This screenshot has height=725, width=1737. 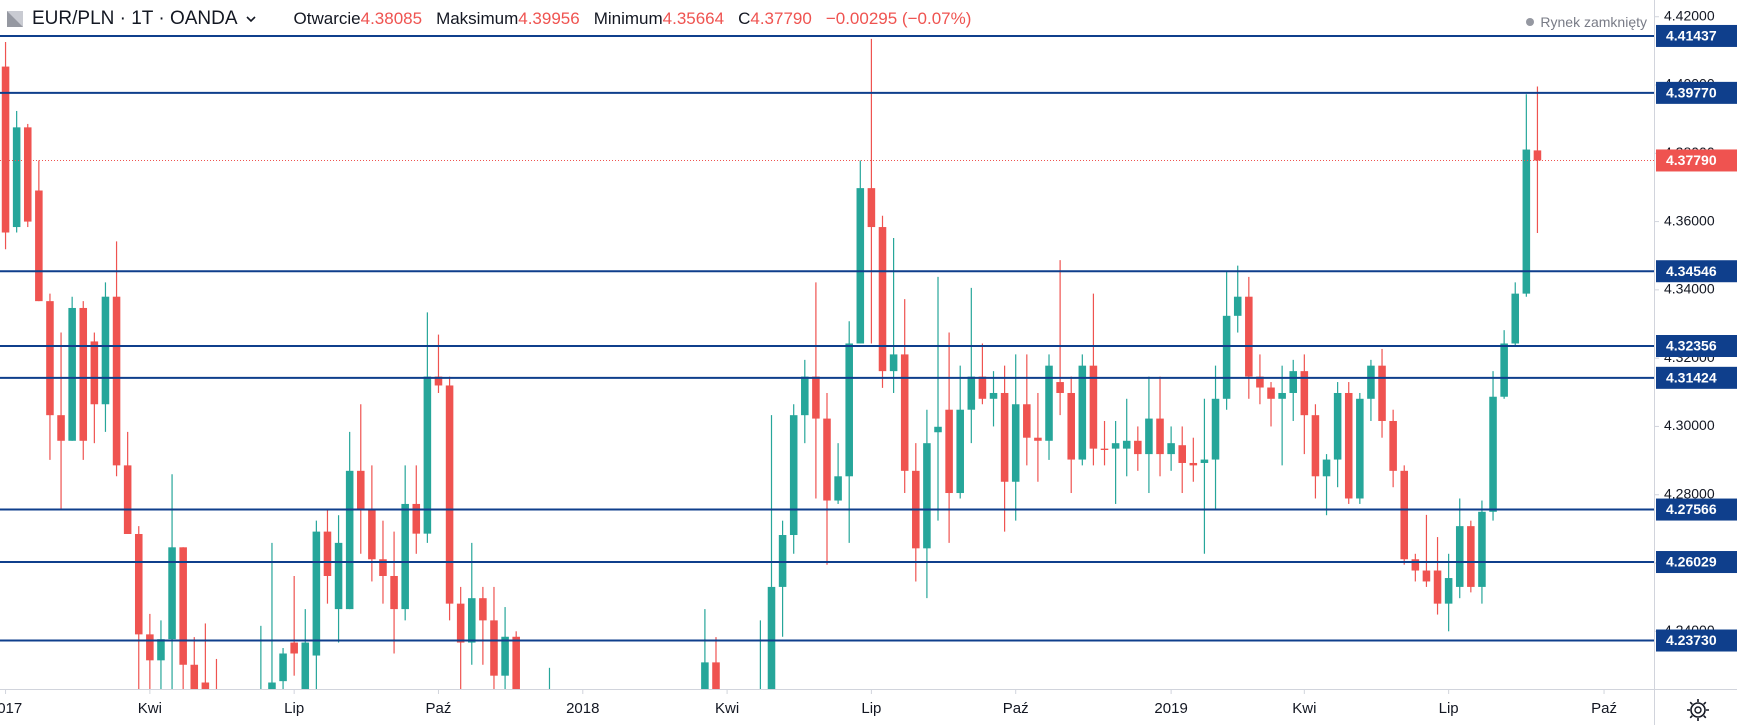 I want to click on level-label: 4.26029, so click(x=1691, y=562).